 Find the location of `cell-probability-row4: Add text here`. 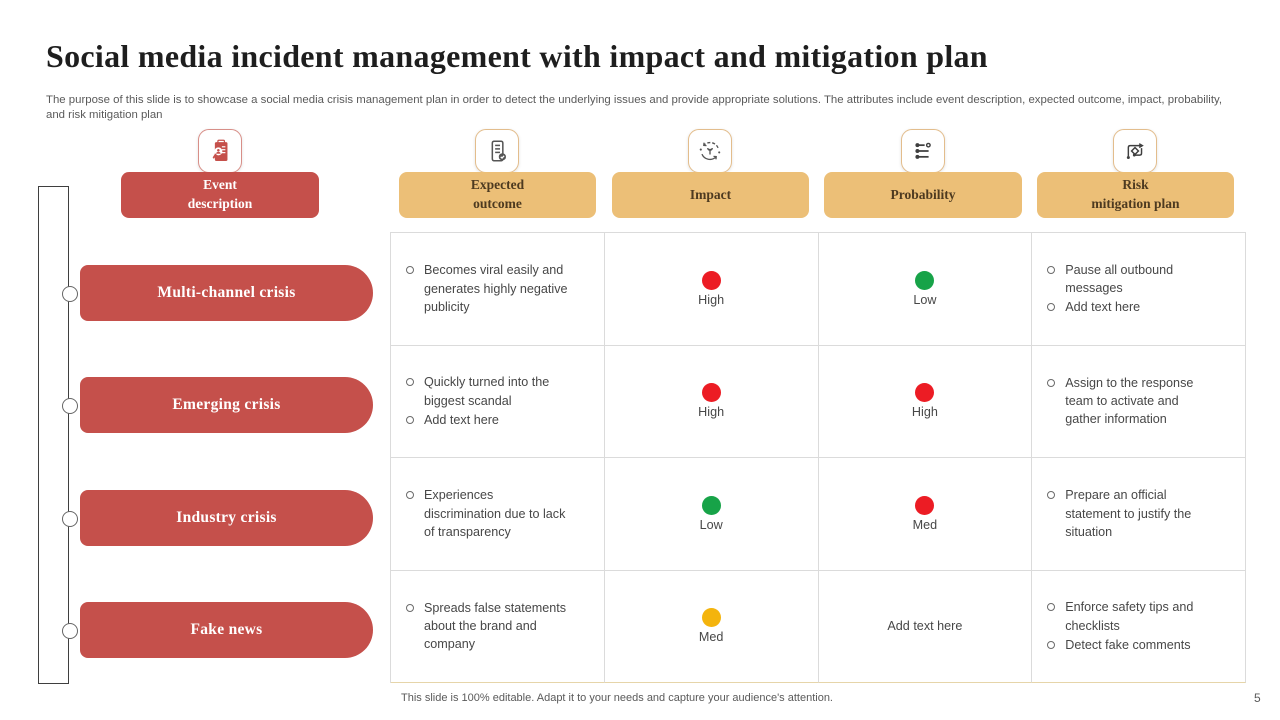

cell-probability-row4: Add text here is located at coordinates (925, 626).